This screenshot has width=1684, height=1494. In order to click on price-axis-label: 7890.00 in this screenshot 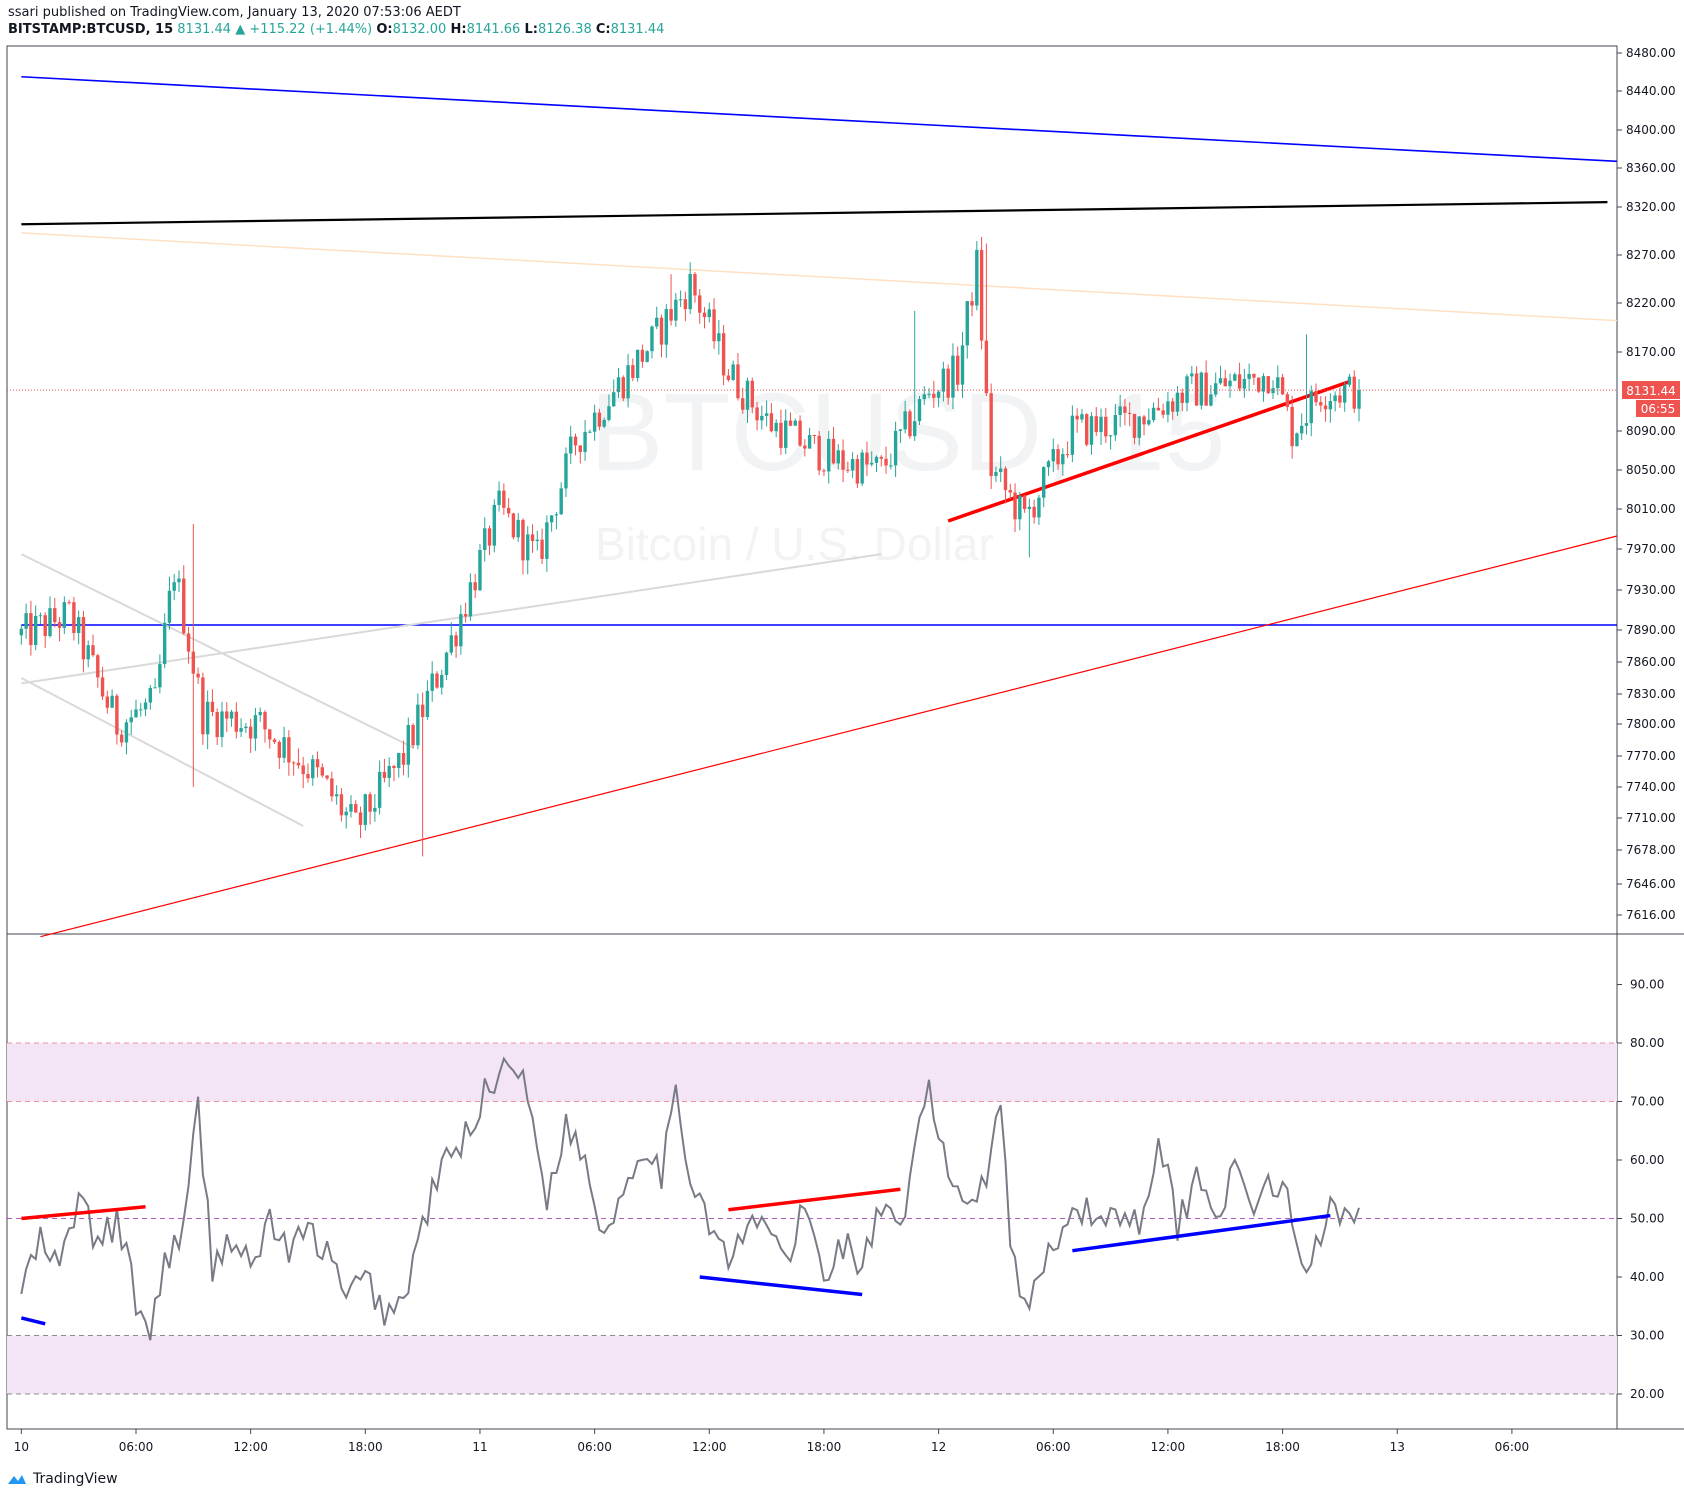, I will do `click(1651, 630)`.